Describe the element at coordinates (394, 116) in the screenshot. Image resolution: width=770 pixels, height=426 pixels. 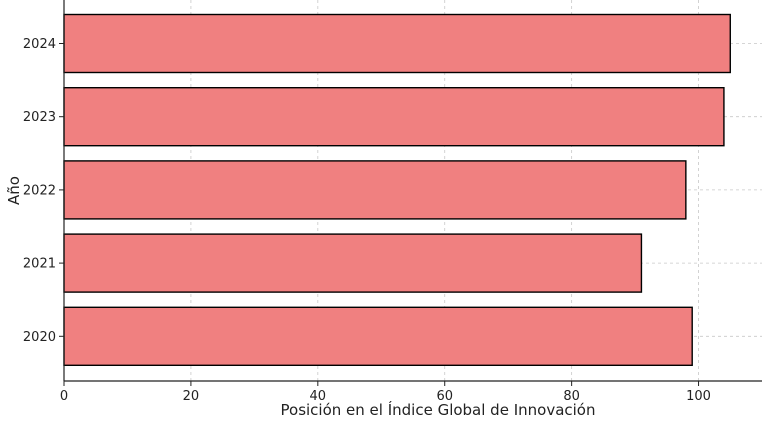
I see `bar-2023` at that location.